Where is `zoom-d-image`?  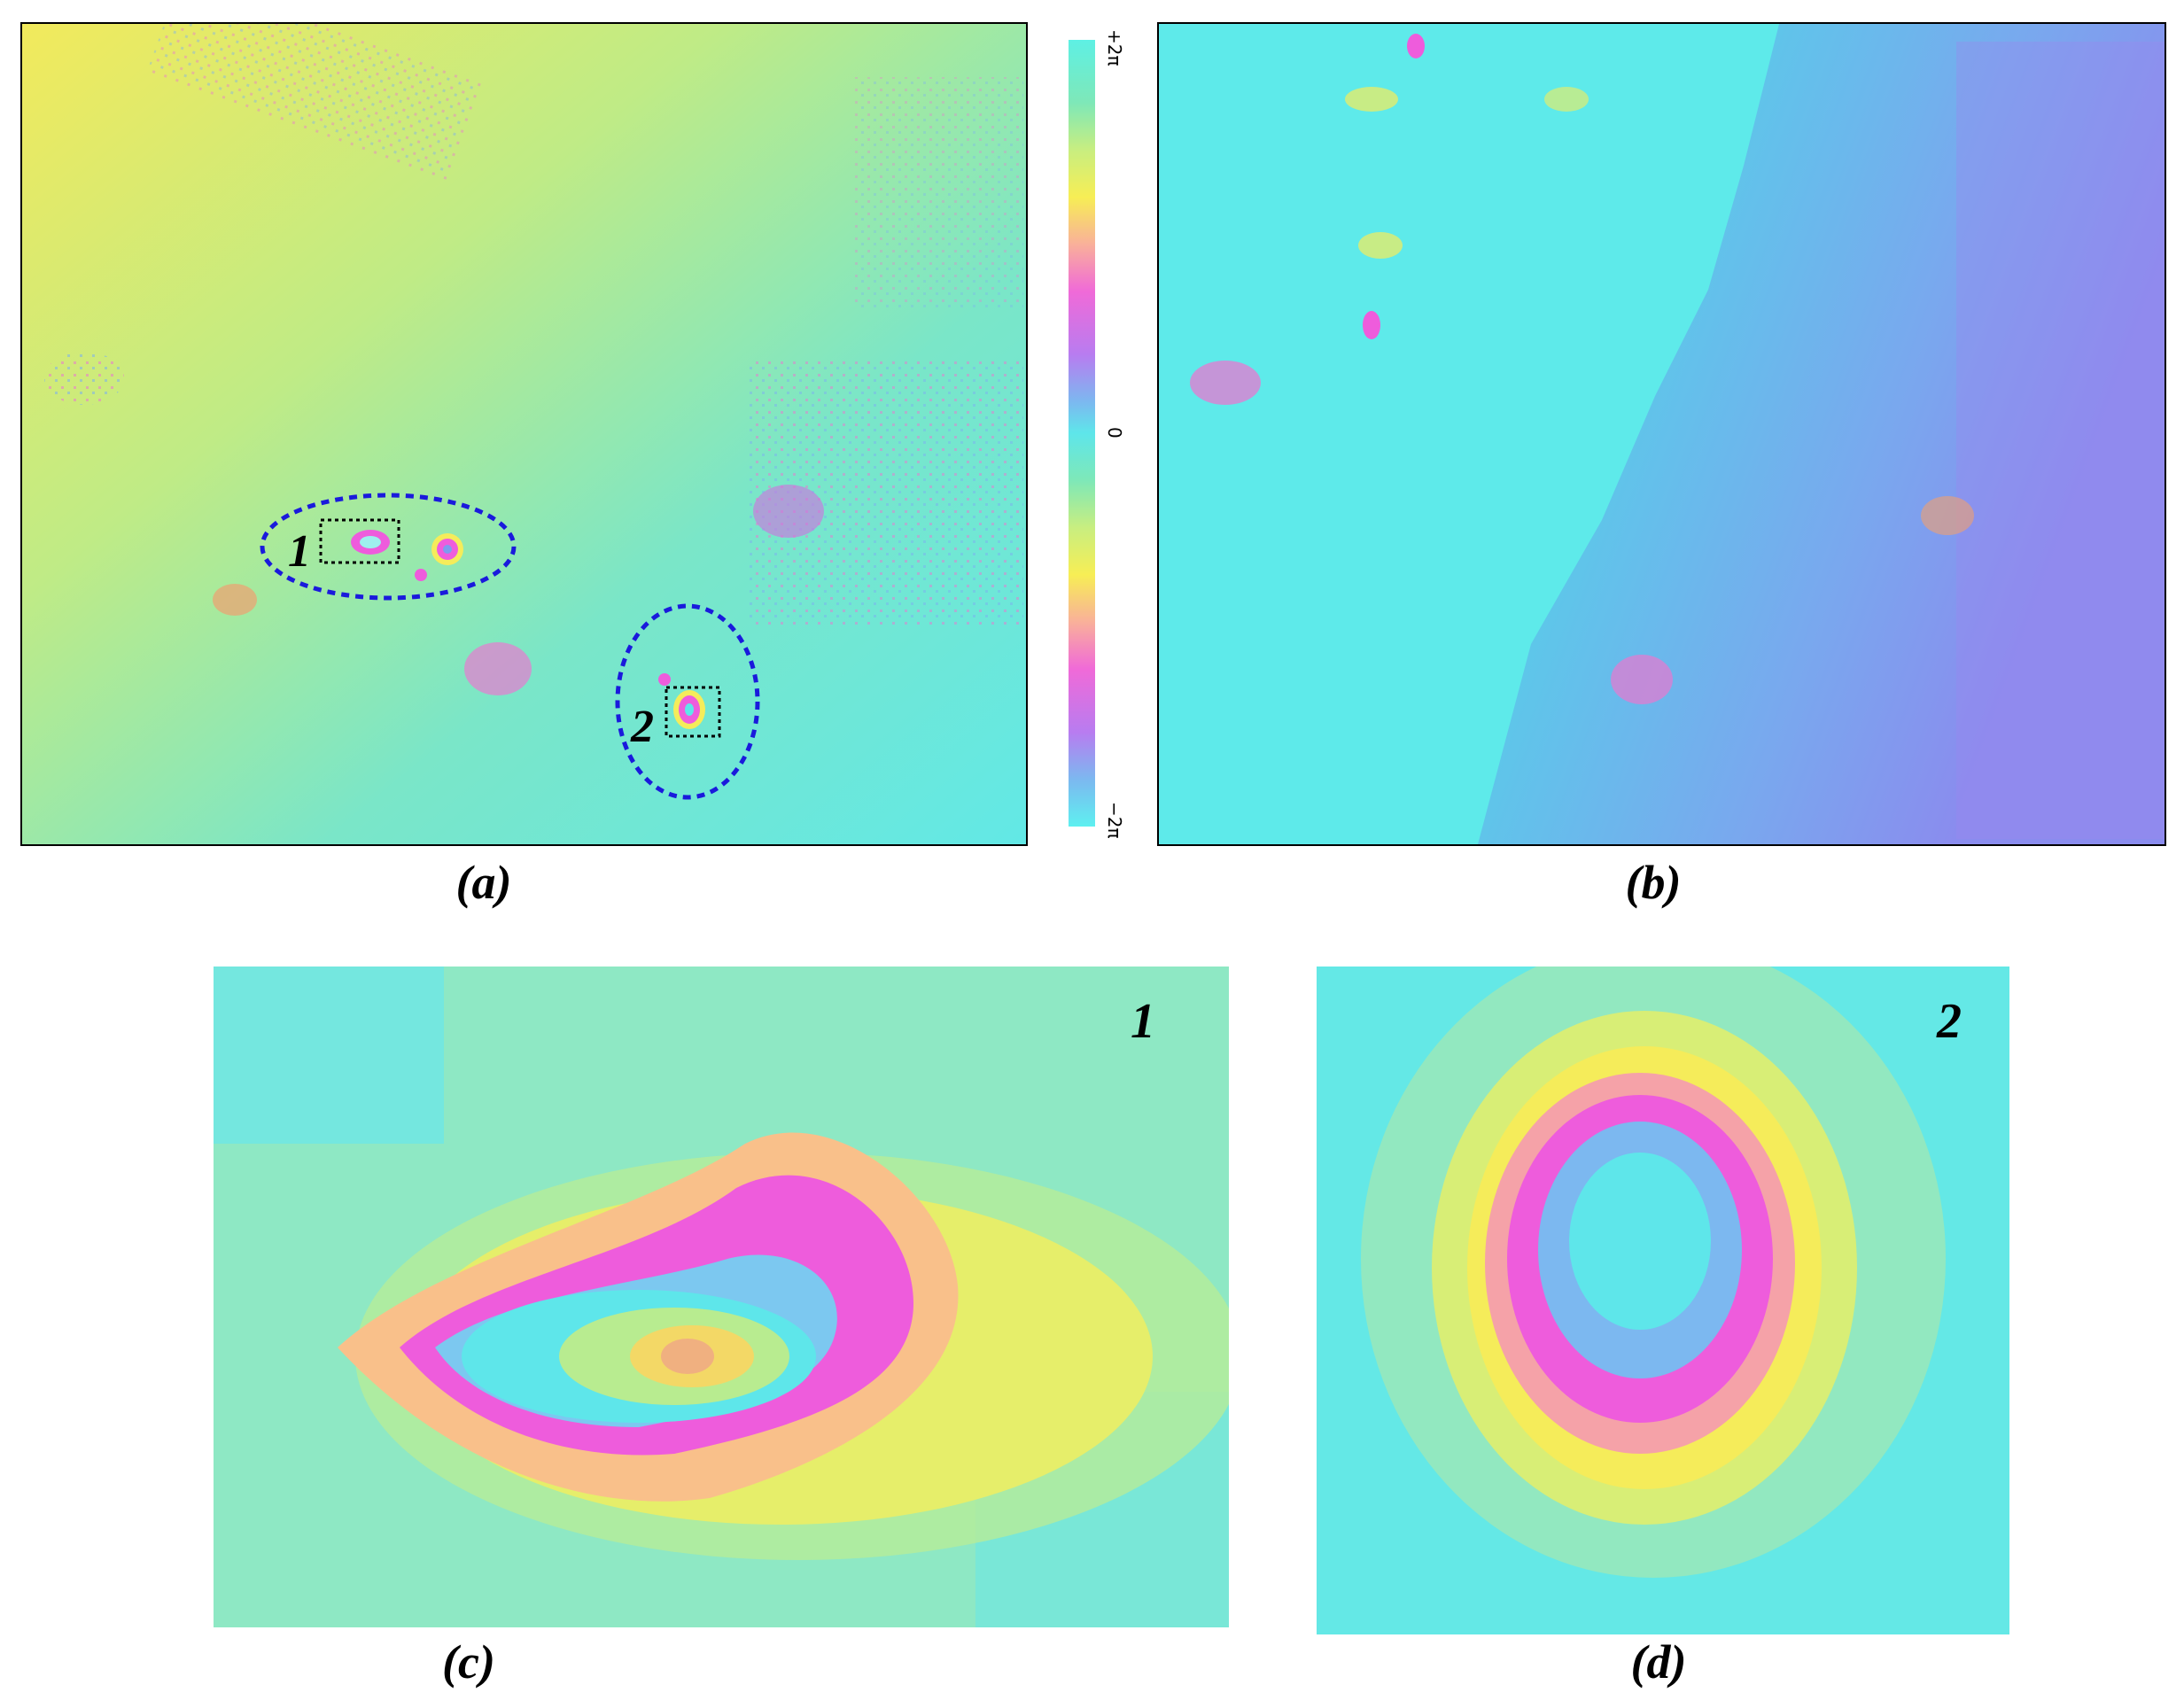
zoom-d-image is located at coordinates (1663, 1300).